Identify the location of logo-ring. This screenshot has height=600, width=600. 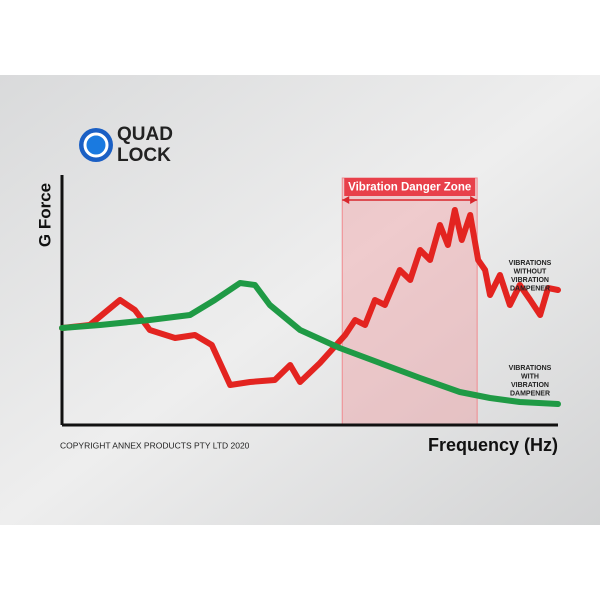
(96, 145).